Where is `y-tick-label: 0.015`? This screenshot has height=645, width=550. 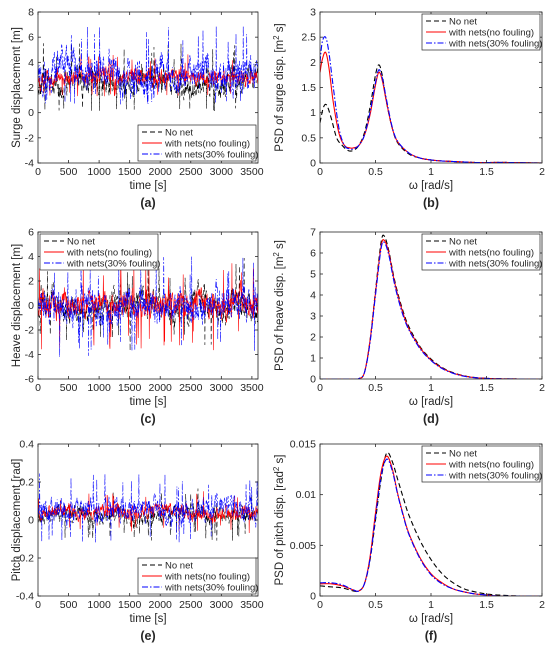 y-tick-label: 0.015 is located at coordinates (303, 445).